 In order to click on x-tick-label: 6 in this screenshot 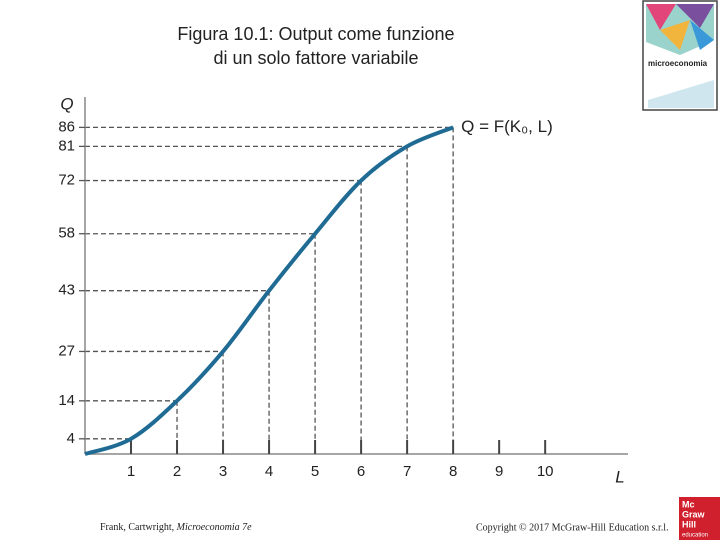, I will do `click(361, 471)`.